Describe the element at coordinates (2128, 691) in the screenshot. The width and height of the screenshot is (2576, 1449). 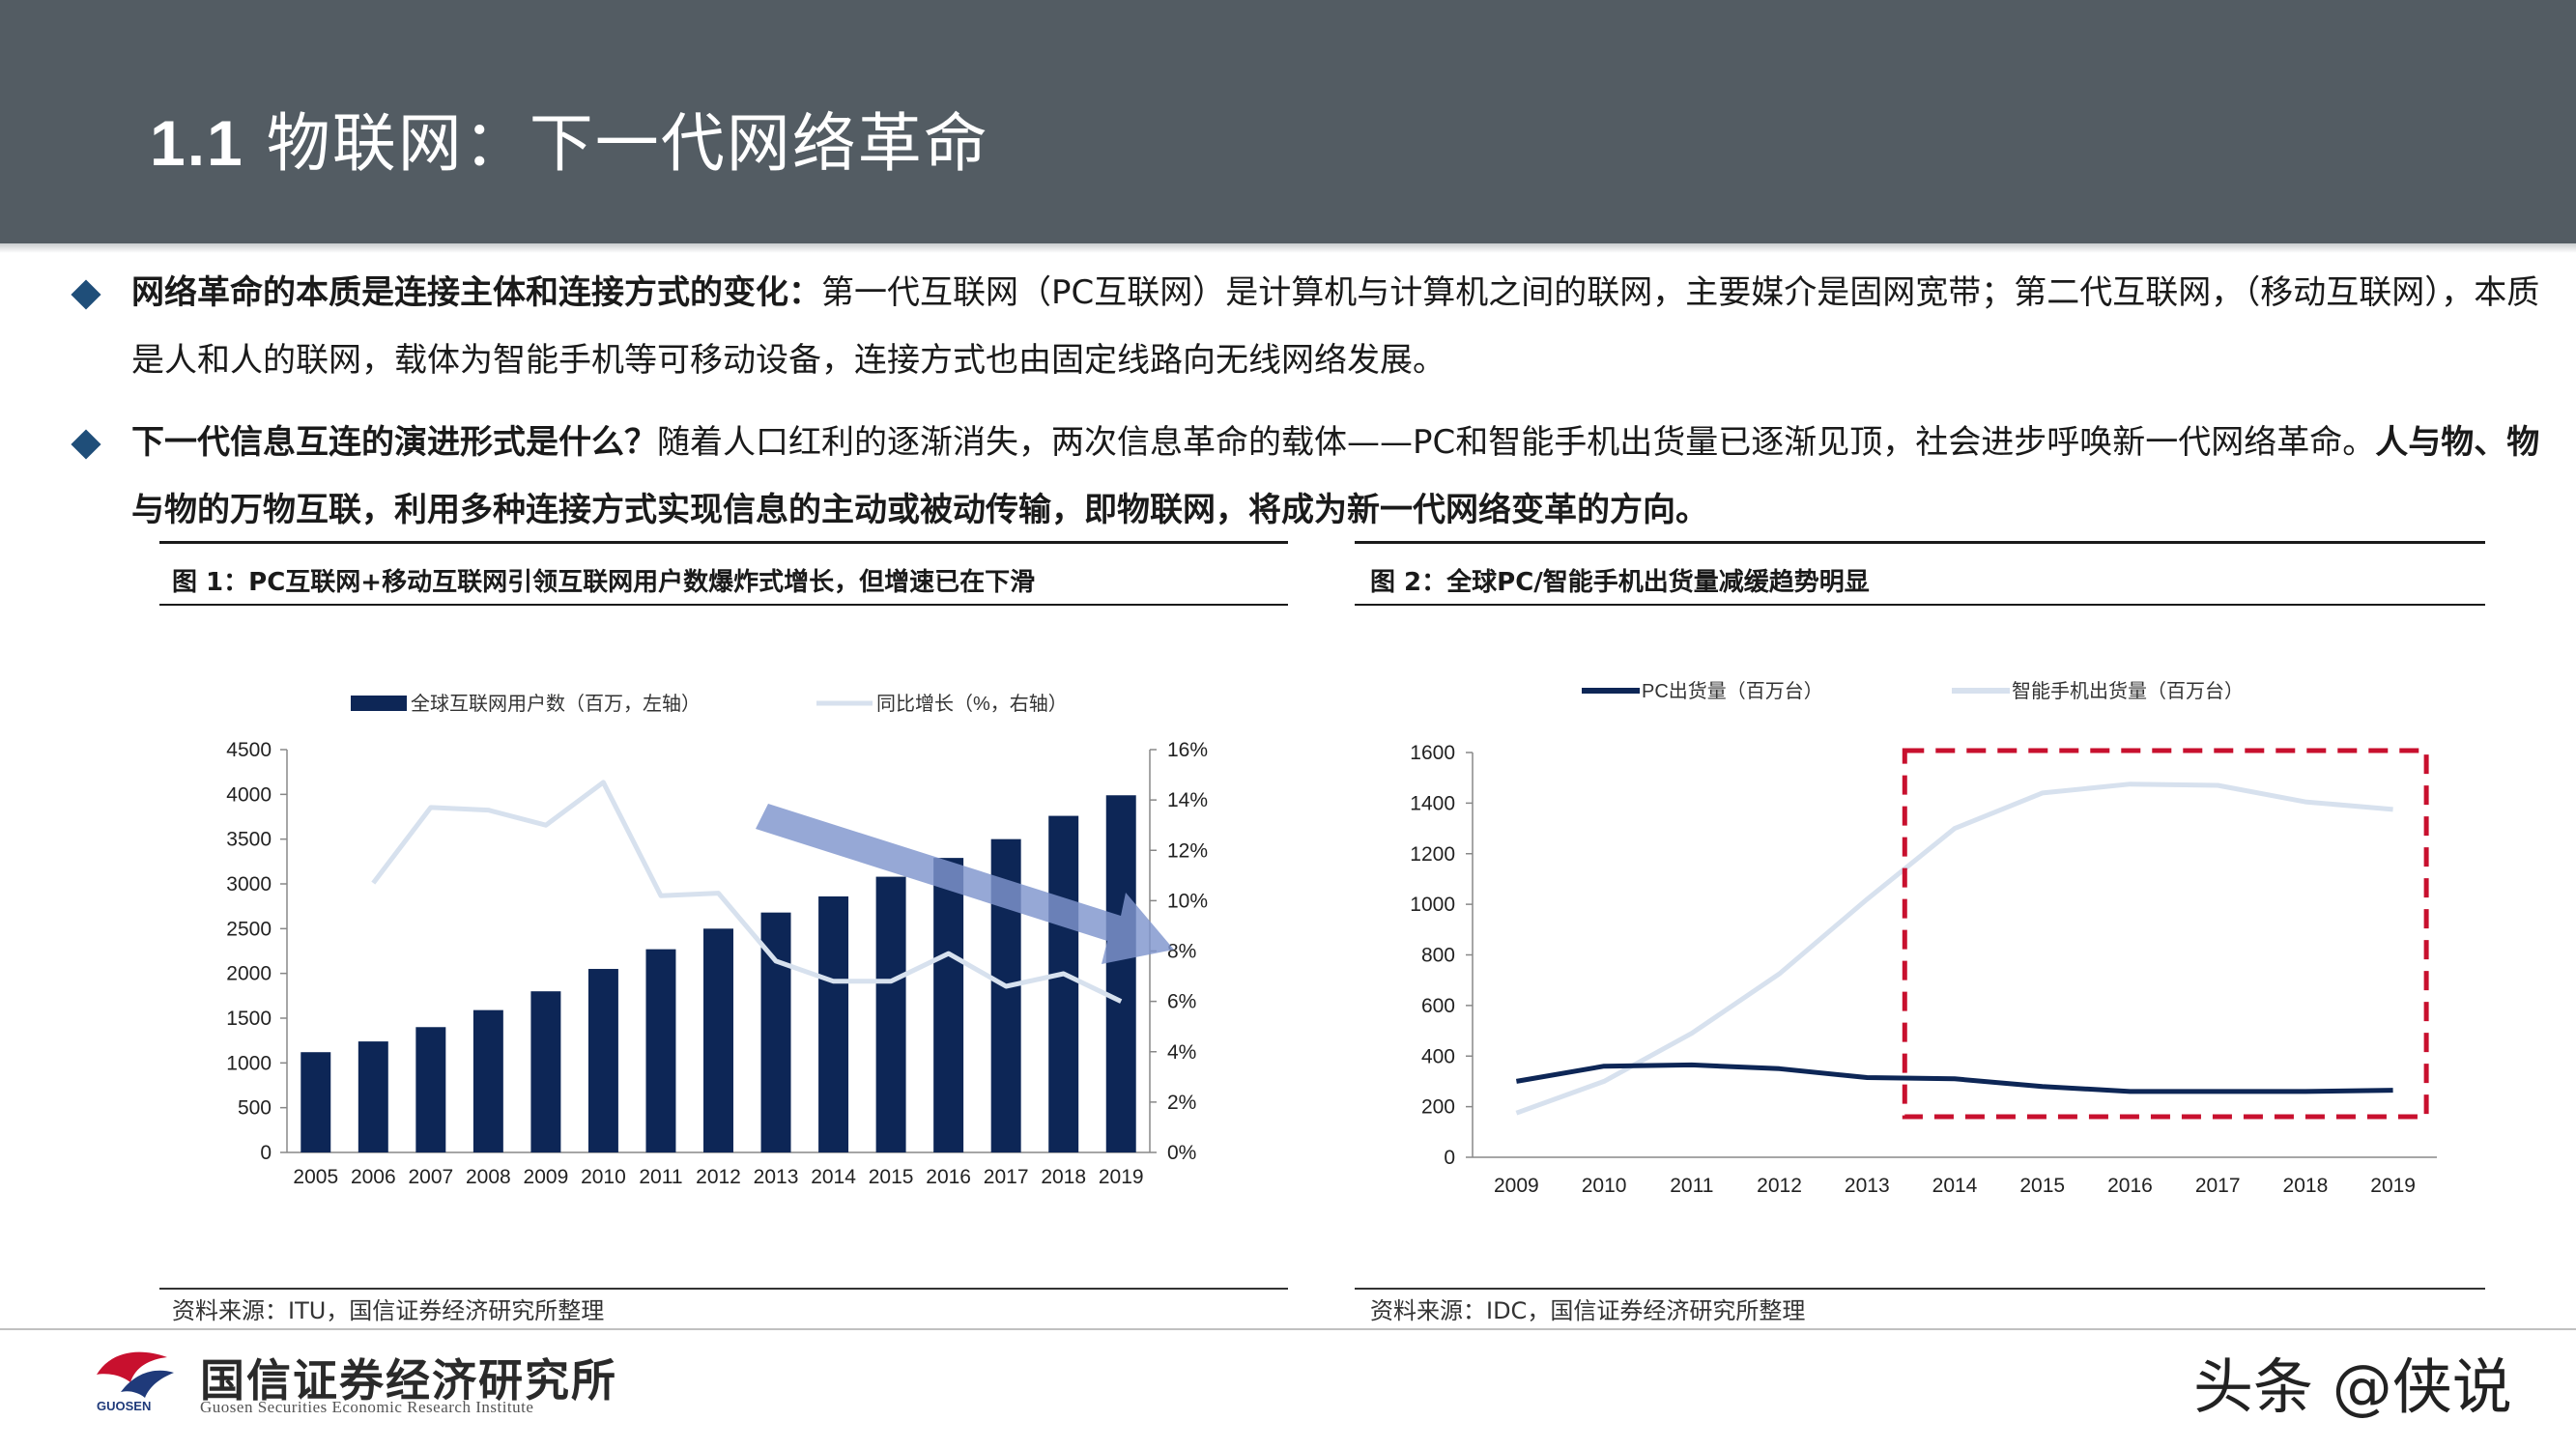
I see `legend-label-smartphone: 智能手机出货量（百万台）` at that location.